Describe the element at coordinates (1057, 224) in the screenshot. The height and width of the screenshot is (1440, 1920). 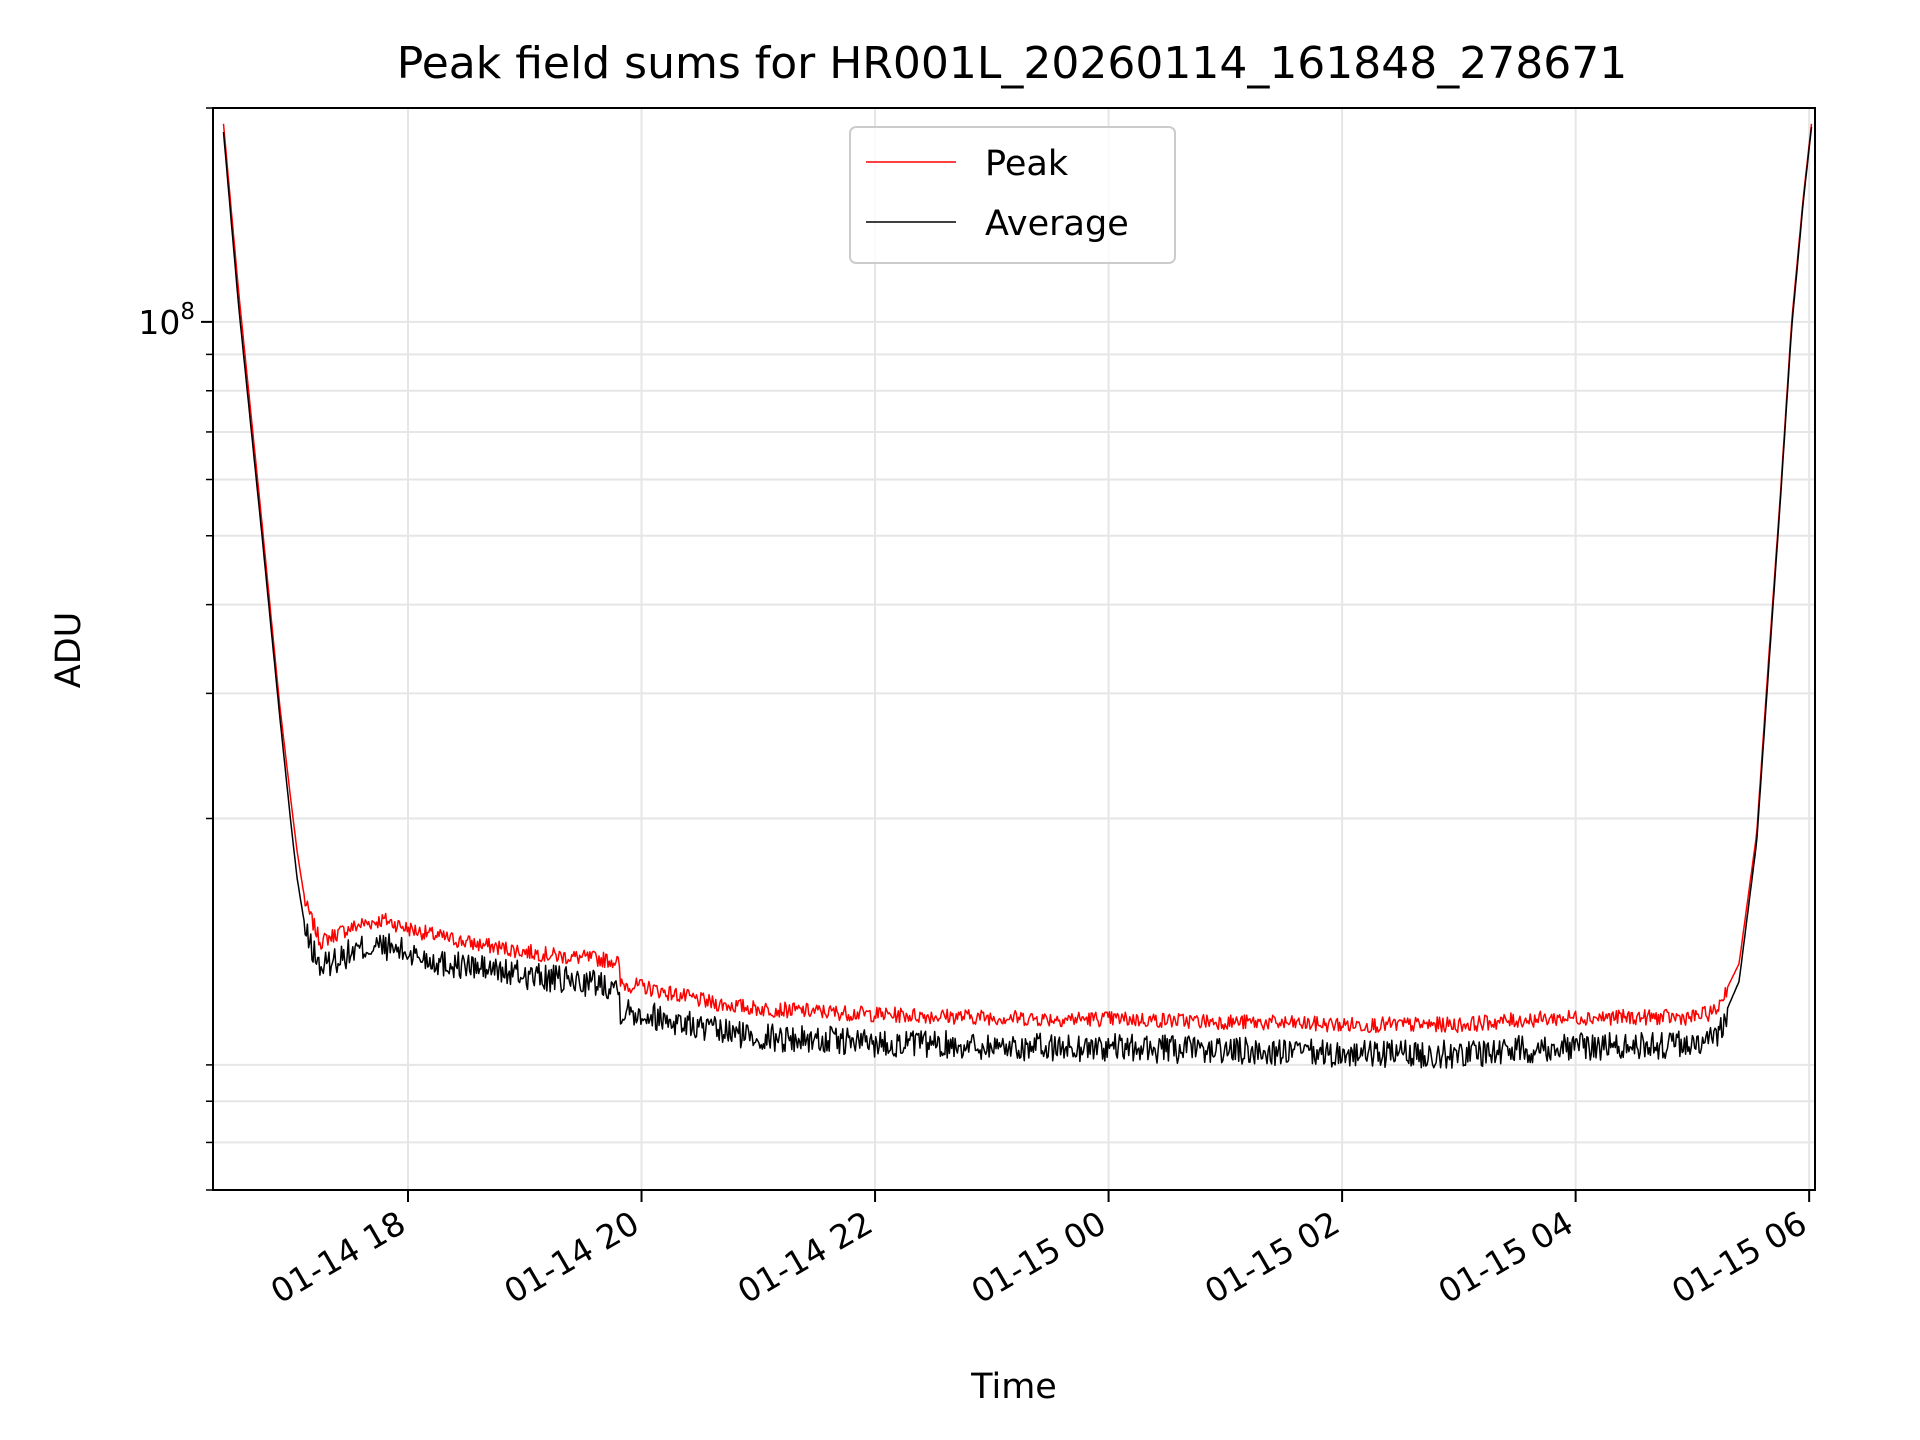
I see `legend-average-label: Average` at that location.